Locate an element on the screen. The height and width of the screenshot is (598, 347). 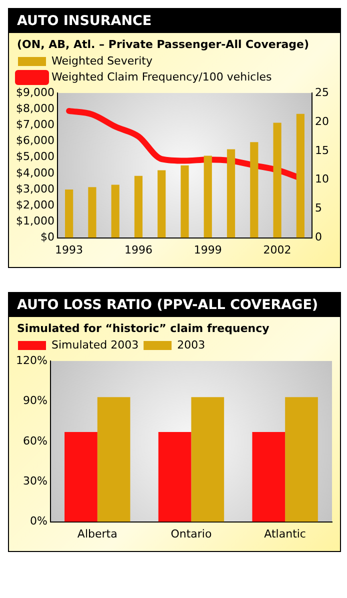
y2-tick-label: 0 is located at coordinates (318, 237).